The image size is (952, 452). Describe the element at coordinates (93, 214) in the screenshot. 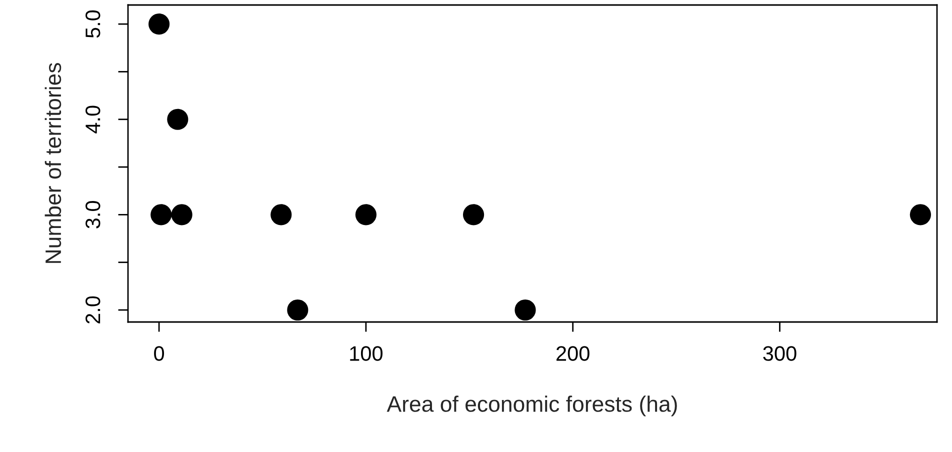

I see `y-tick-label: 3.0` at that location.